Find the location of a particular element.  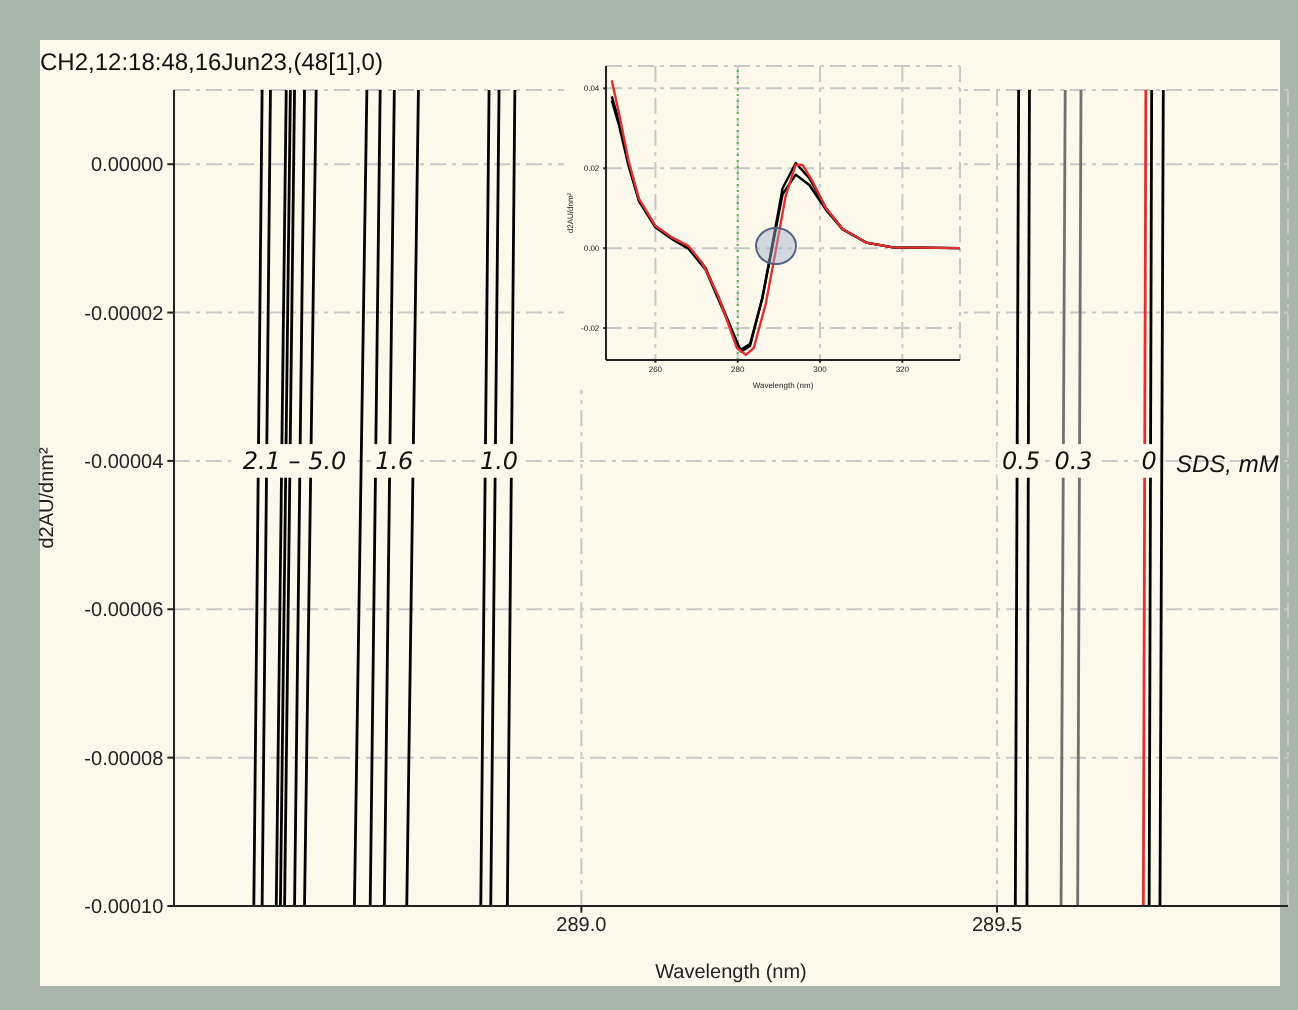

y-tick-label: -0.00004 is located at coordinates (124, 463).